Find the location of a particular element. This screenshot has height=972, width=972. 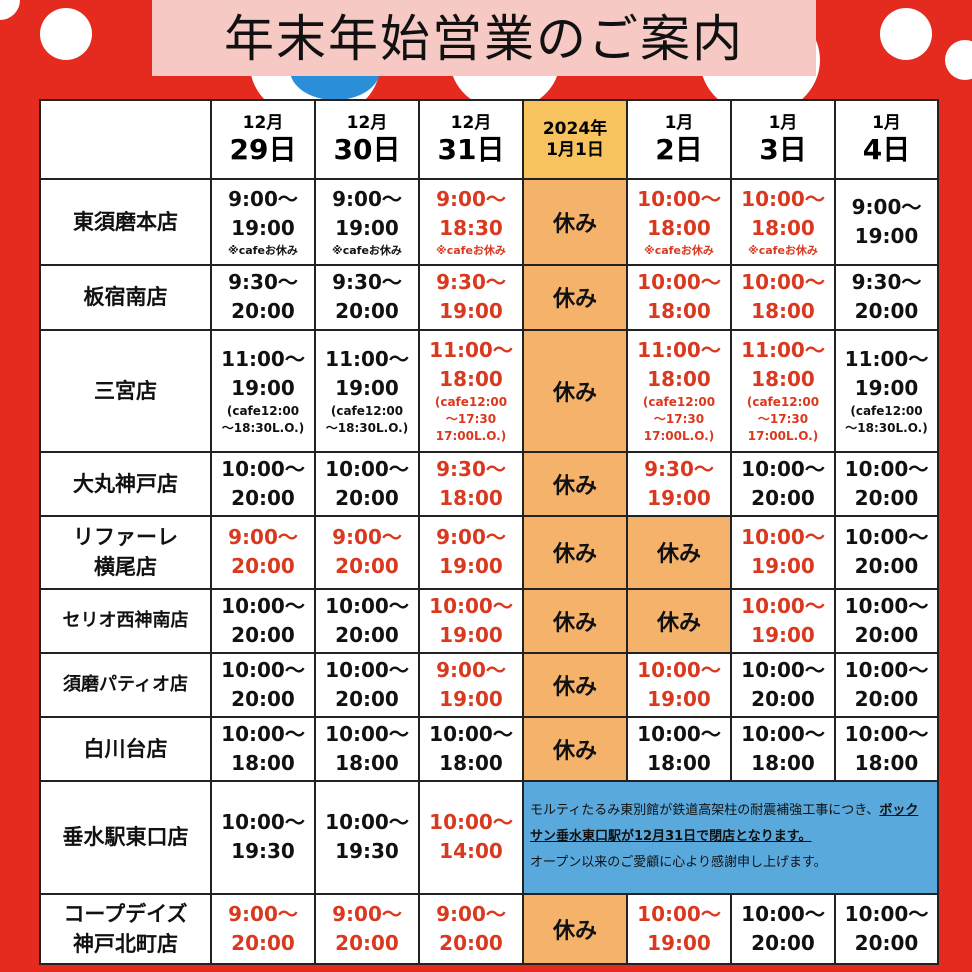

store-name: 板宿南店 is located at coordinates (125, 297).